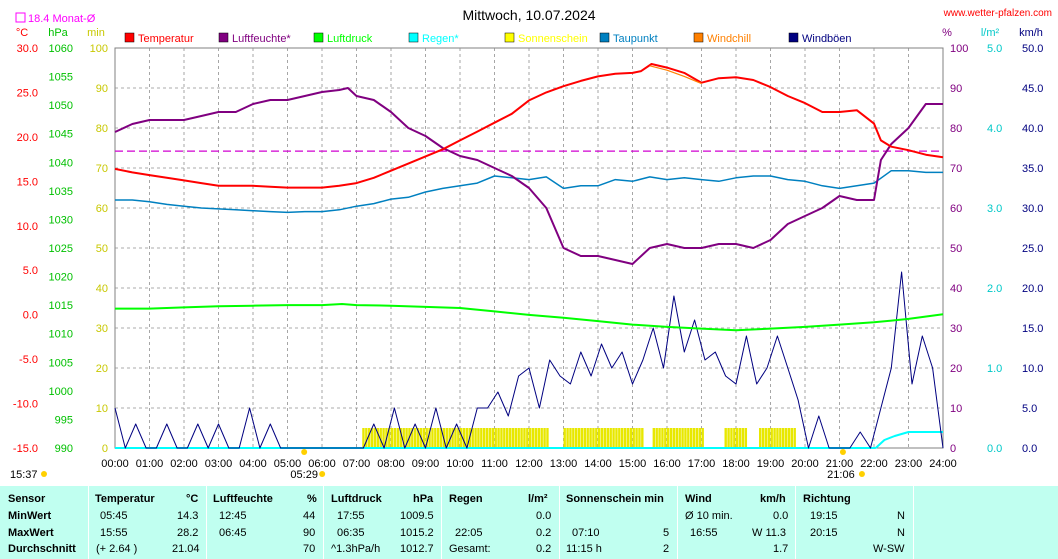 This screenshot has height=559, width=1058. What do you see at coordinates (413, 37) in the screenshot?
I see `legend-swatch` at bounding box center [413, 37].